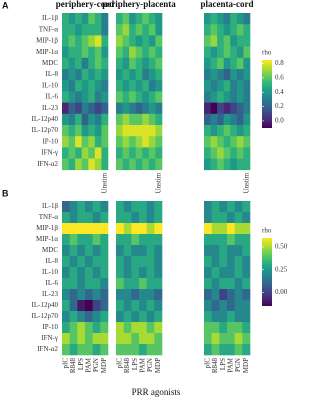 The image size is (320, 400). Describe the element at coordinates (49, 153) in the screenshot. I see `row-label: IFN-γ` at that location.